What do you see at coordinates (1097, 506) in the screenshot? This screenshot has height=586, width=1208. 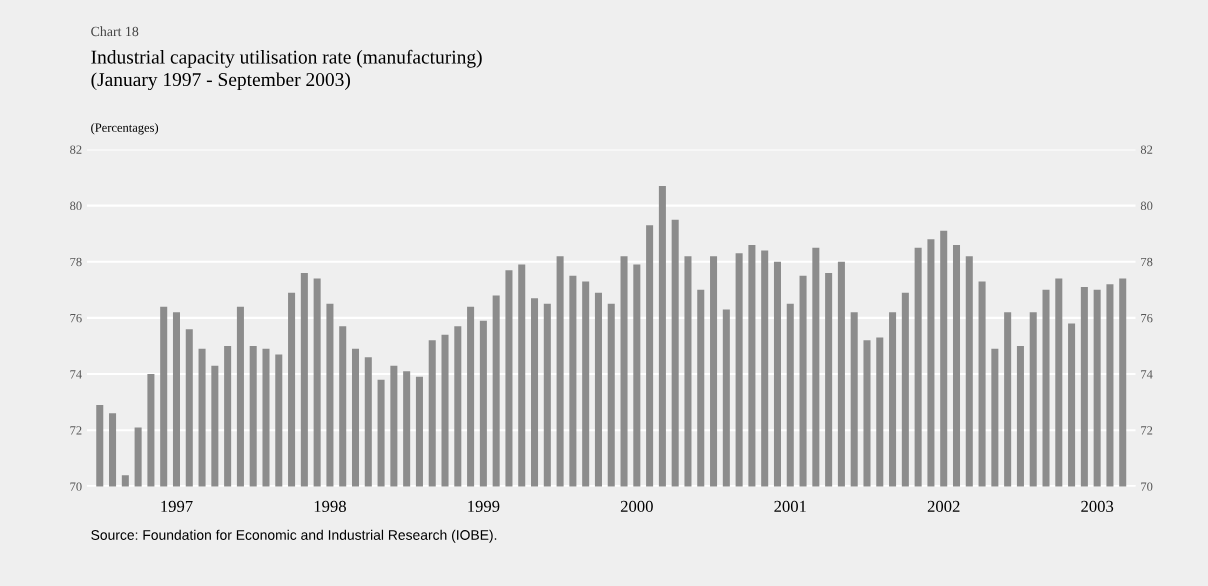 I see `x-tick-label: 2003` at bounding box center [1097, 506].